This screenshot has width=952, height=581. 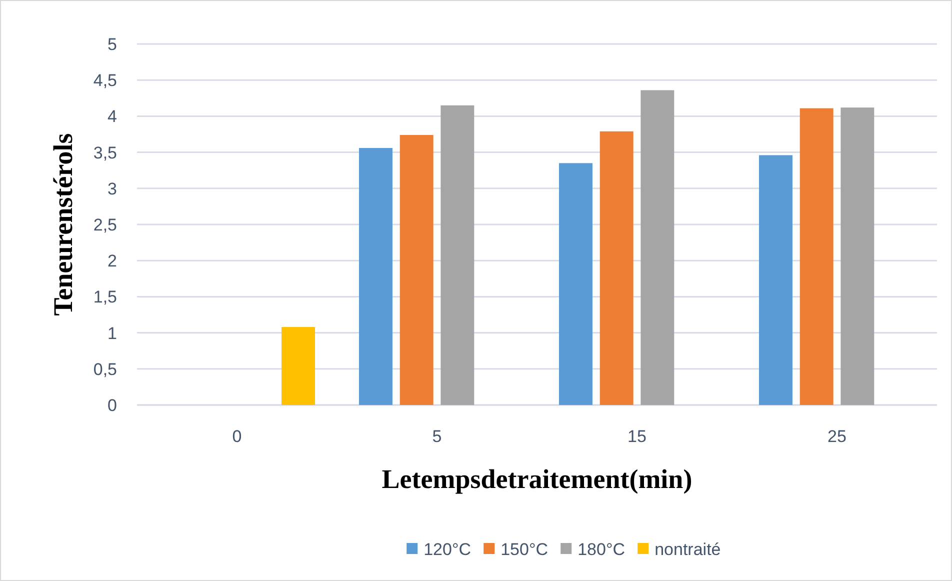 I want to click on x-tick-label: 0, so click(x=237, y=436).